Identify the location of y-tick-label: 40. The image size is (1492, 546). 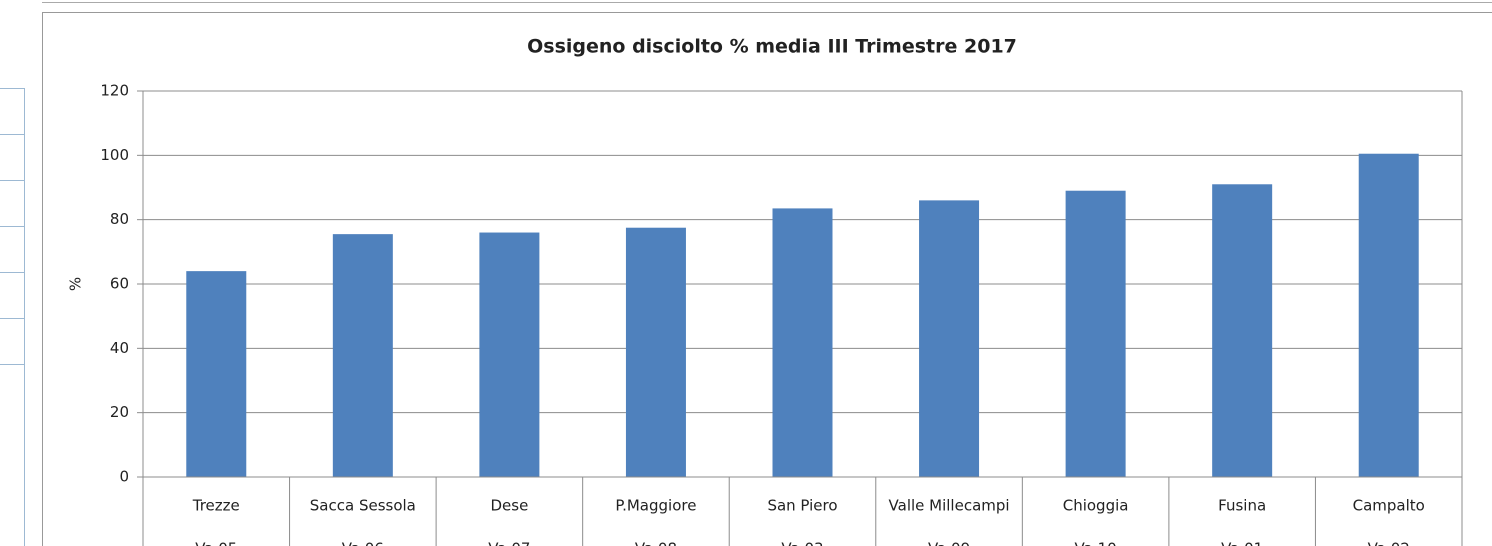
(119, 348).